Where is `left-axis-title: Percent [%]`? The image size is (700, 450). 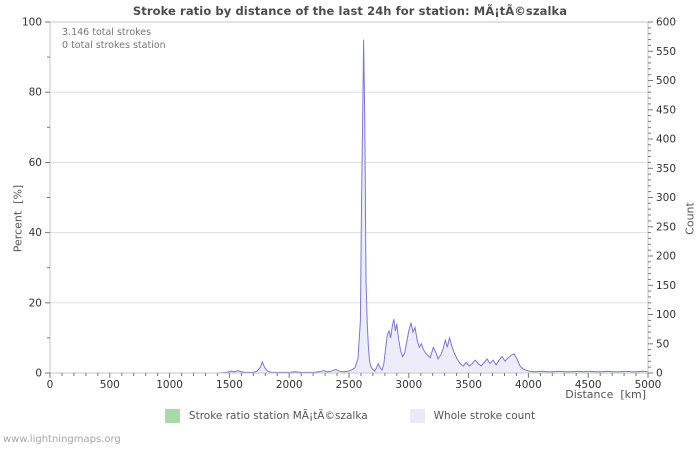
left-axis-title: Percent [%] is located at coordinates (18, 218).